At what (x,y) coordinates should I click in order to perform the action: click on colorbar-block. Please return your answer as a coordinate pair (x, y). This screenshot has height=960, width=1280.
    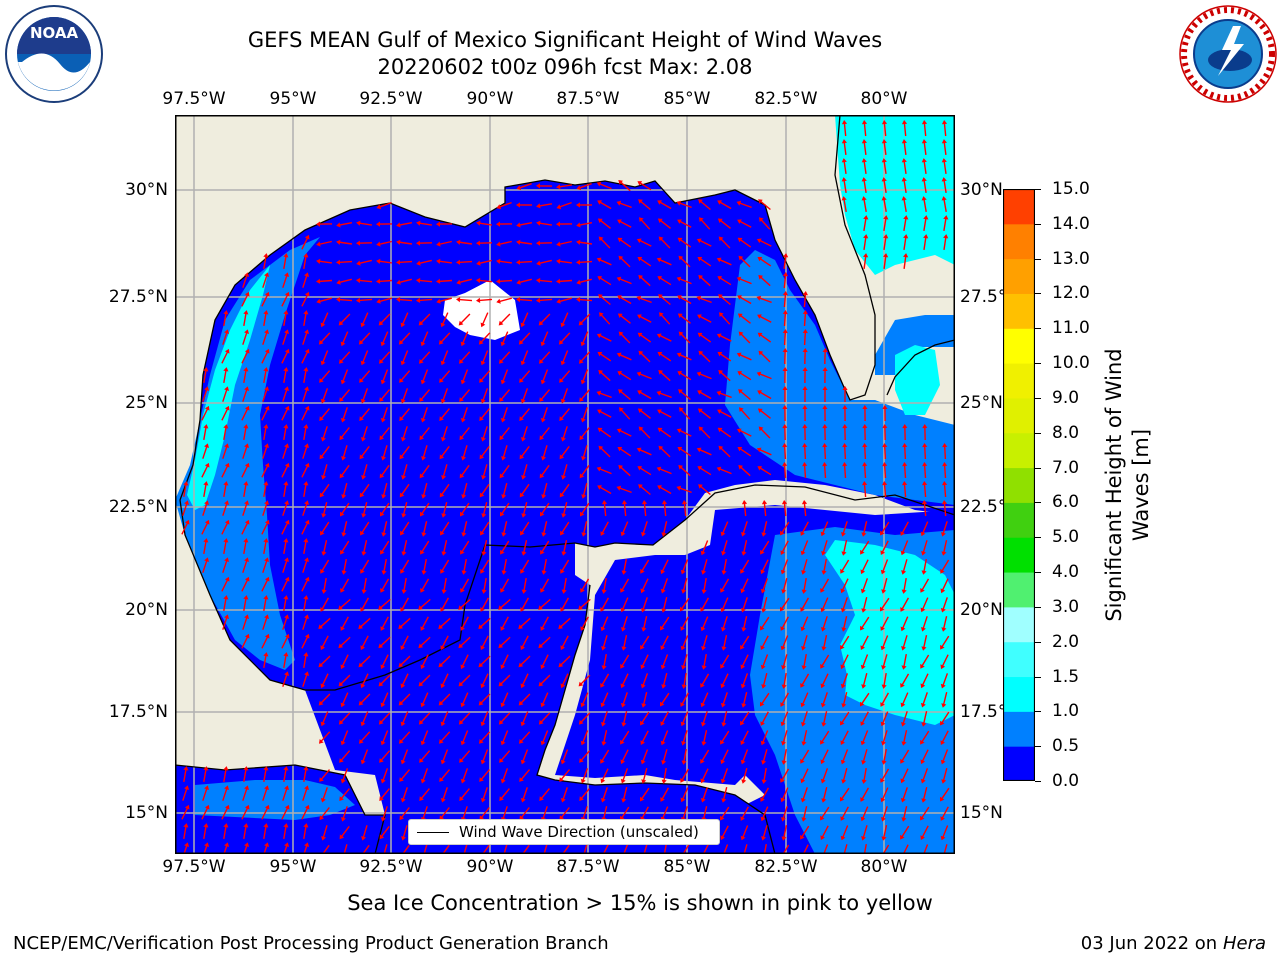
    Looking at the image, I should click on (1019, 311).